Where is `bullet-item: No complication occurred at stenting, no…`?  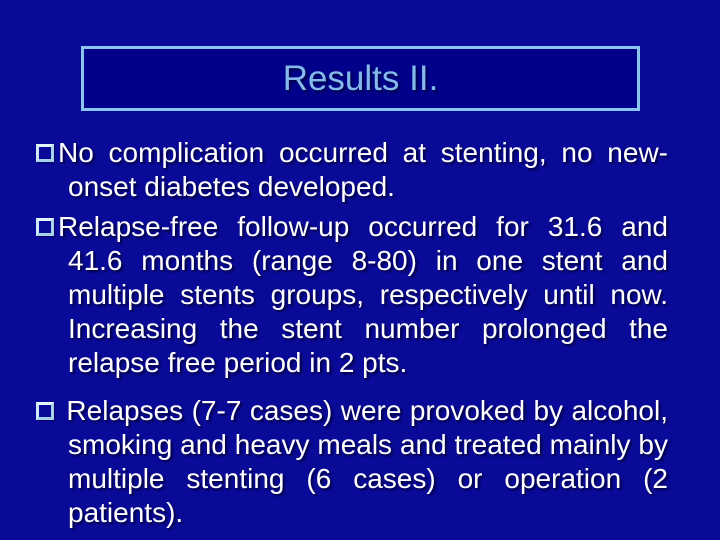 bullet-item: No complication occurred at stenting, no… is located at coordinates (352, 170).